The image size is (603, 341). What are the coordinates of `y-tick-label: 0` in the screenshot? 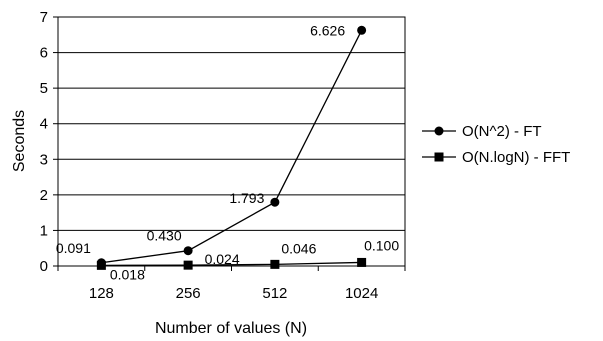 It's located at (44, 266).